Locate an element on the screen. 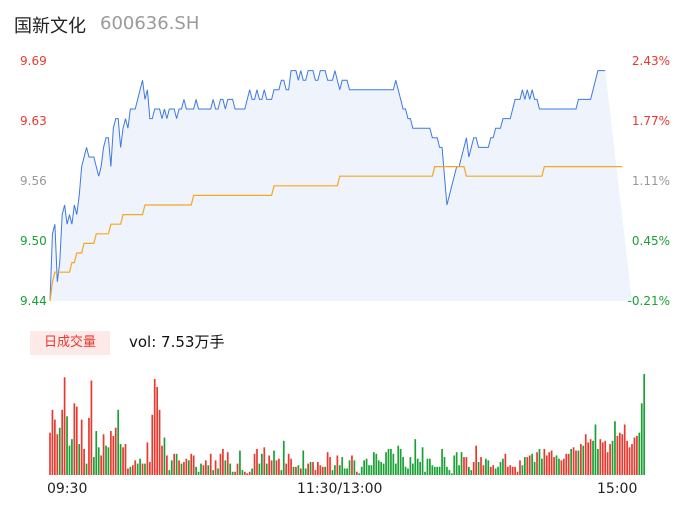  y-tick-left-0: 9.69 is located at coordinates (33, 61).